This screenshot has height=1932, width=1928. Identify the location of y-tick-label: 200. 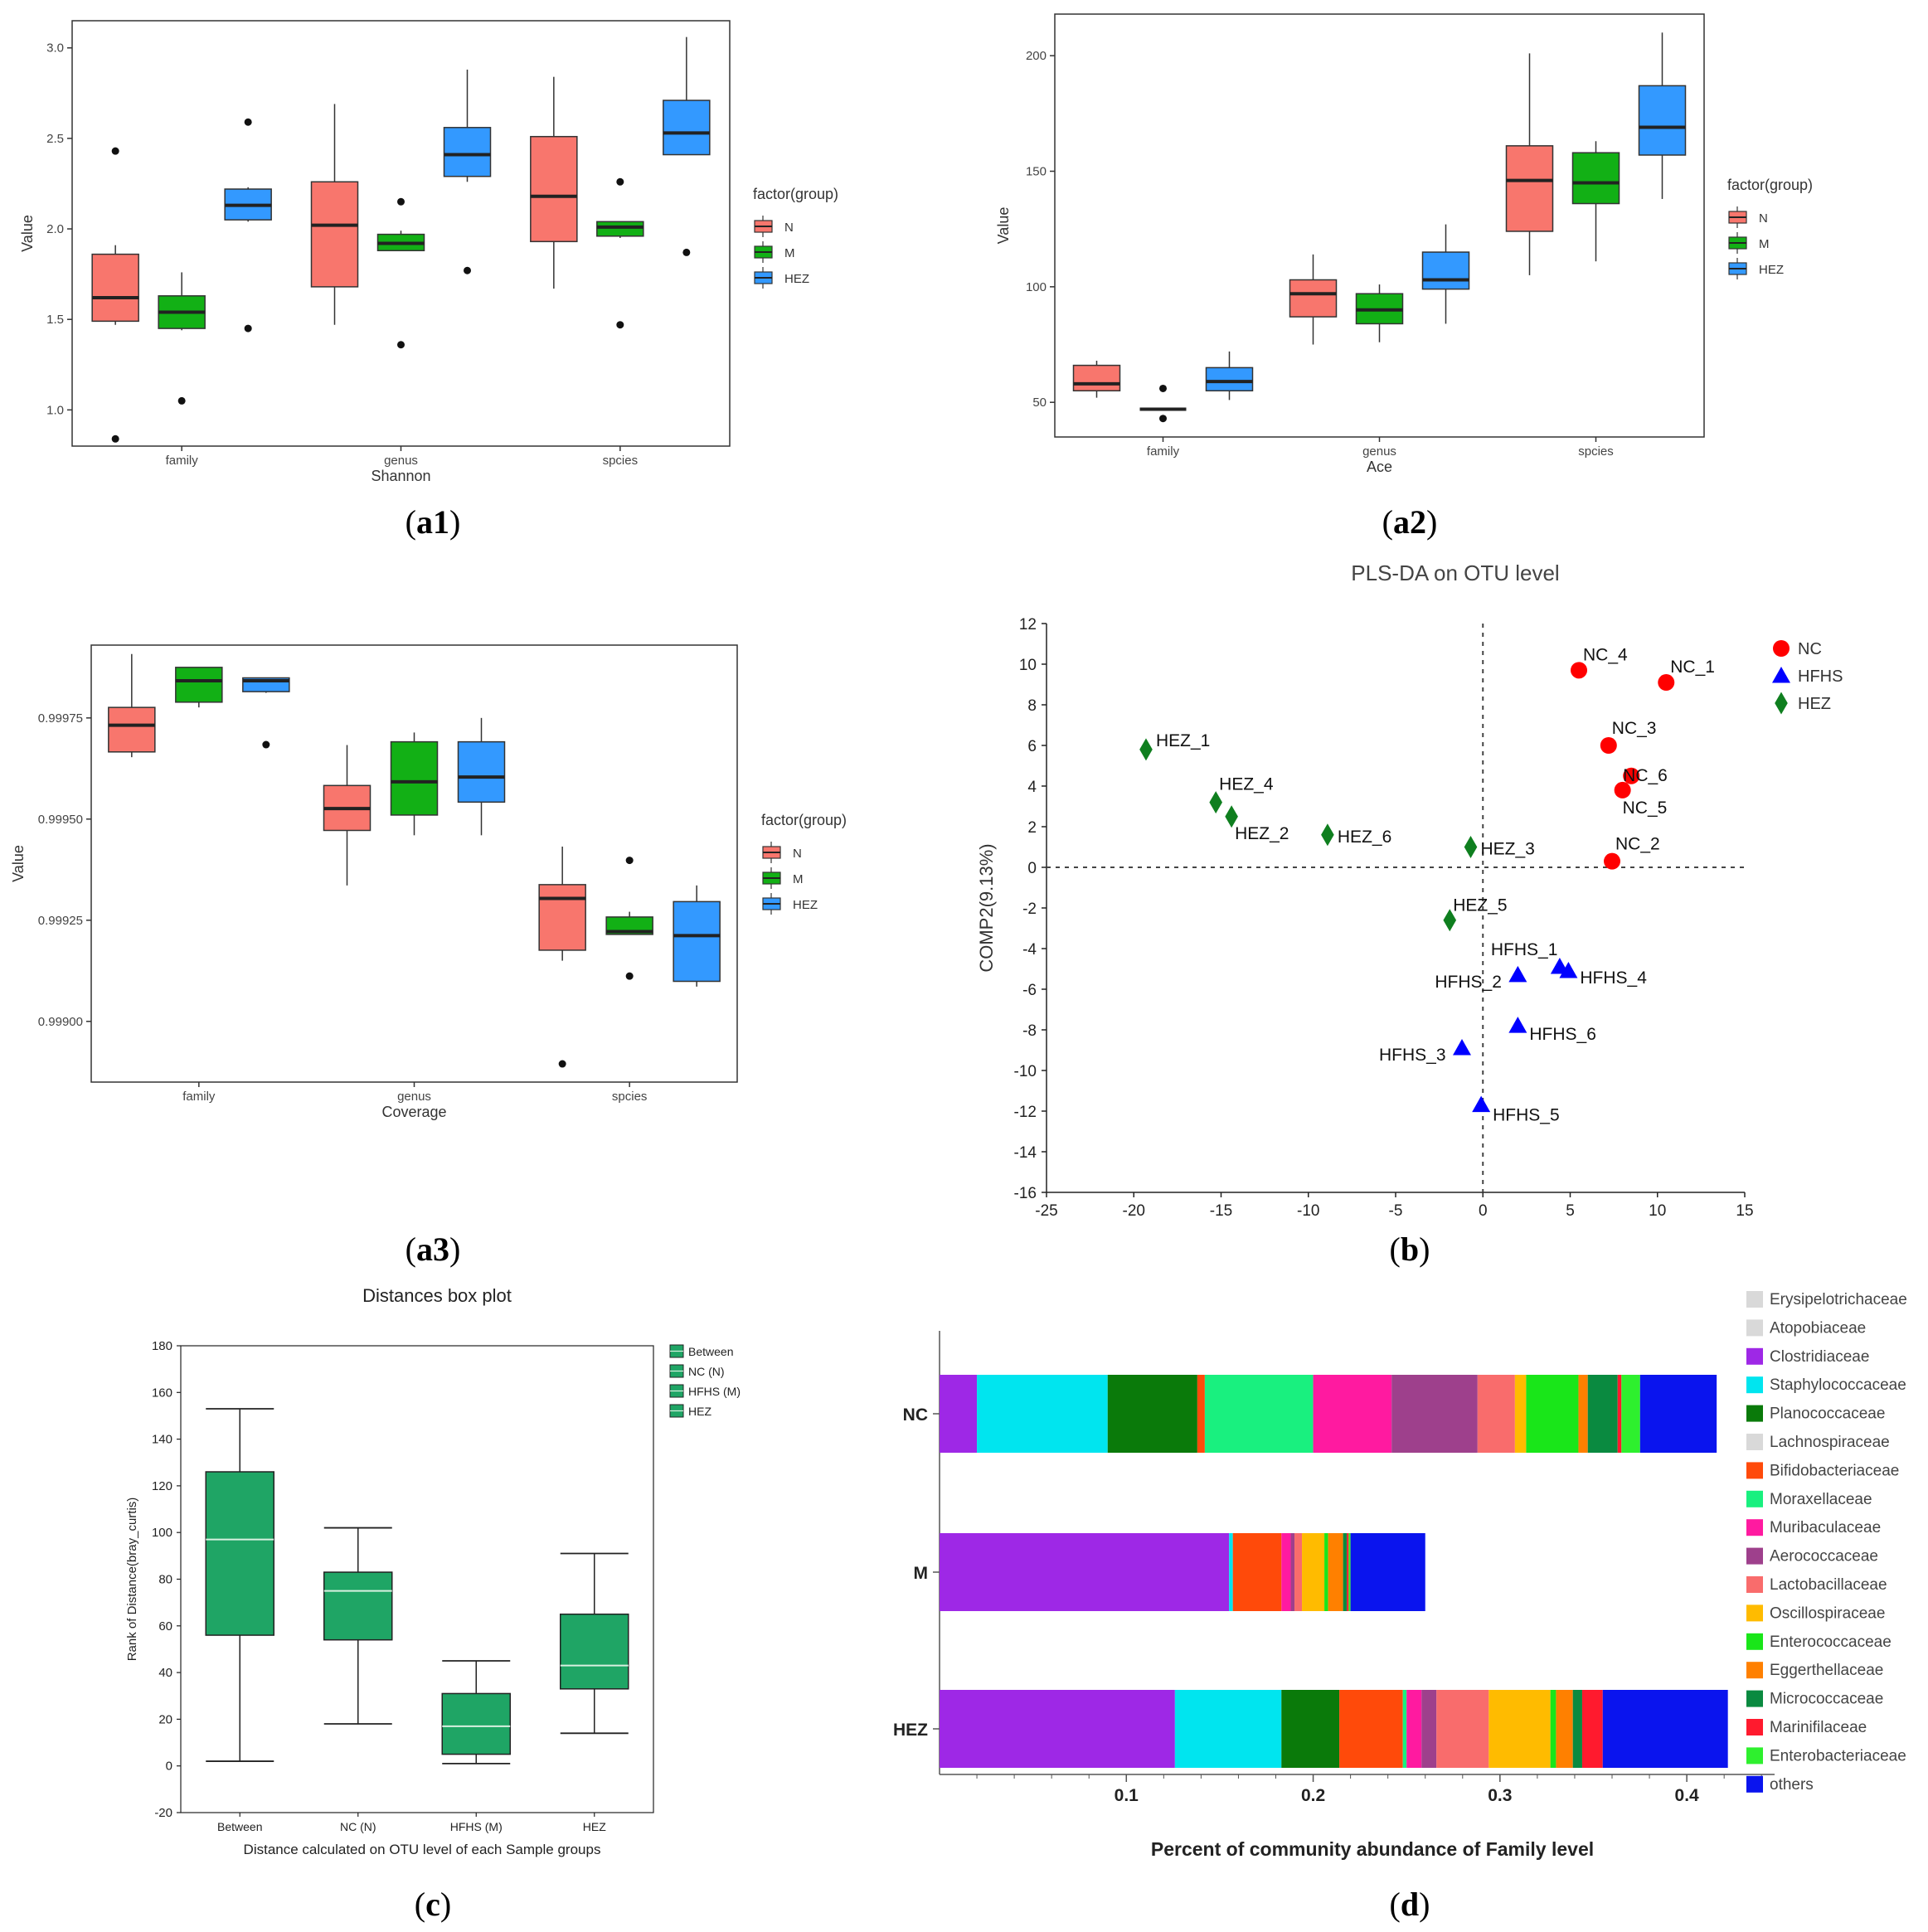
(1036, 56).